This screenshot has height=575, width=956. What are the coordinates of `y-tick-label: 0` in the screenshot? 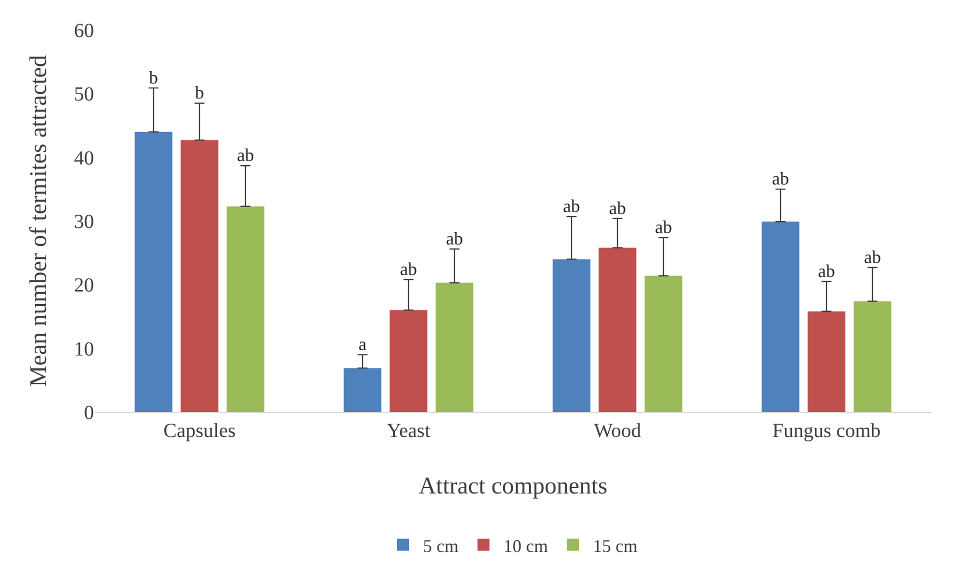 It's located at (89, 413).